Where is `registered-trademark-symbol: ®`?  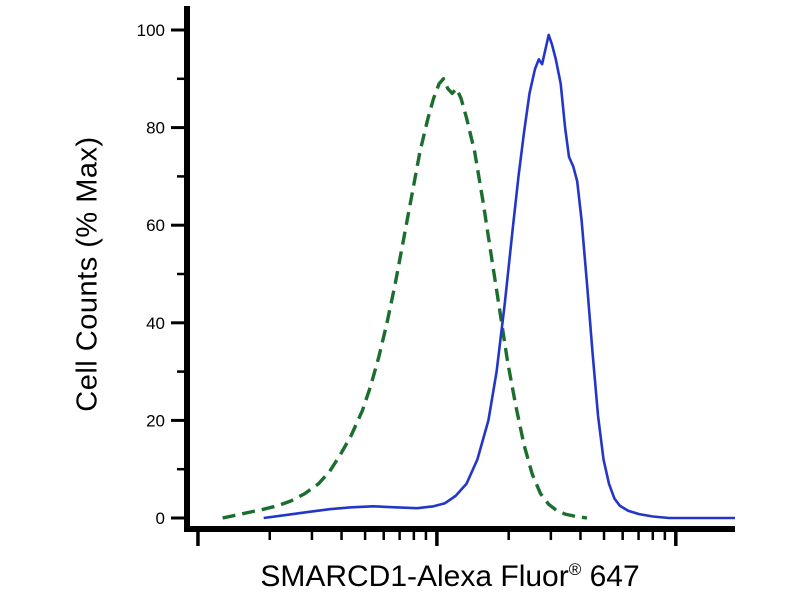 registered-trademark-symbol: ® is located at coordinates (575, 569).